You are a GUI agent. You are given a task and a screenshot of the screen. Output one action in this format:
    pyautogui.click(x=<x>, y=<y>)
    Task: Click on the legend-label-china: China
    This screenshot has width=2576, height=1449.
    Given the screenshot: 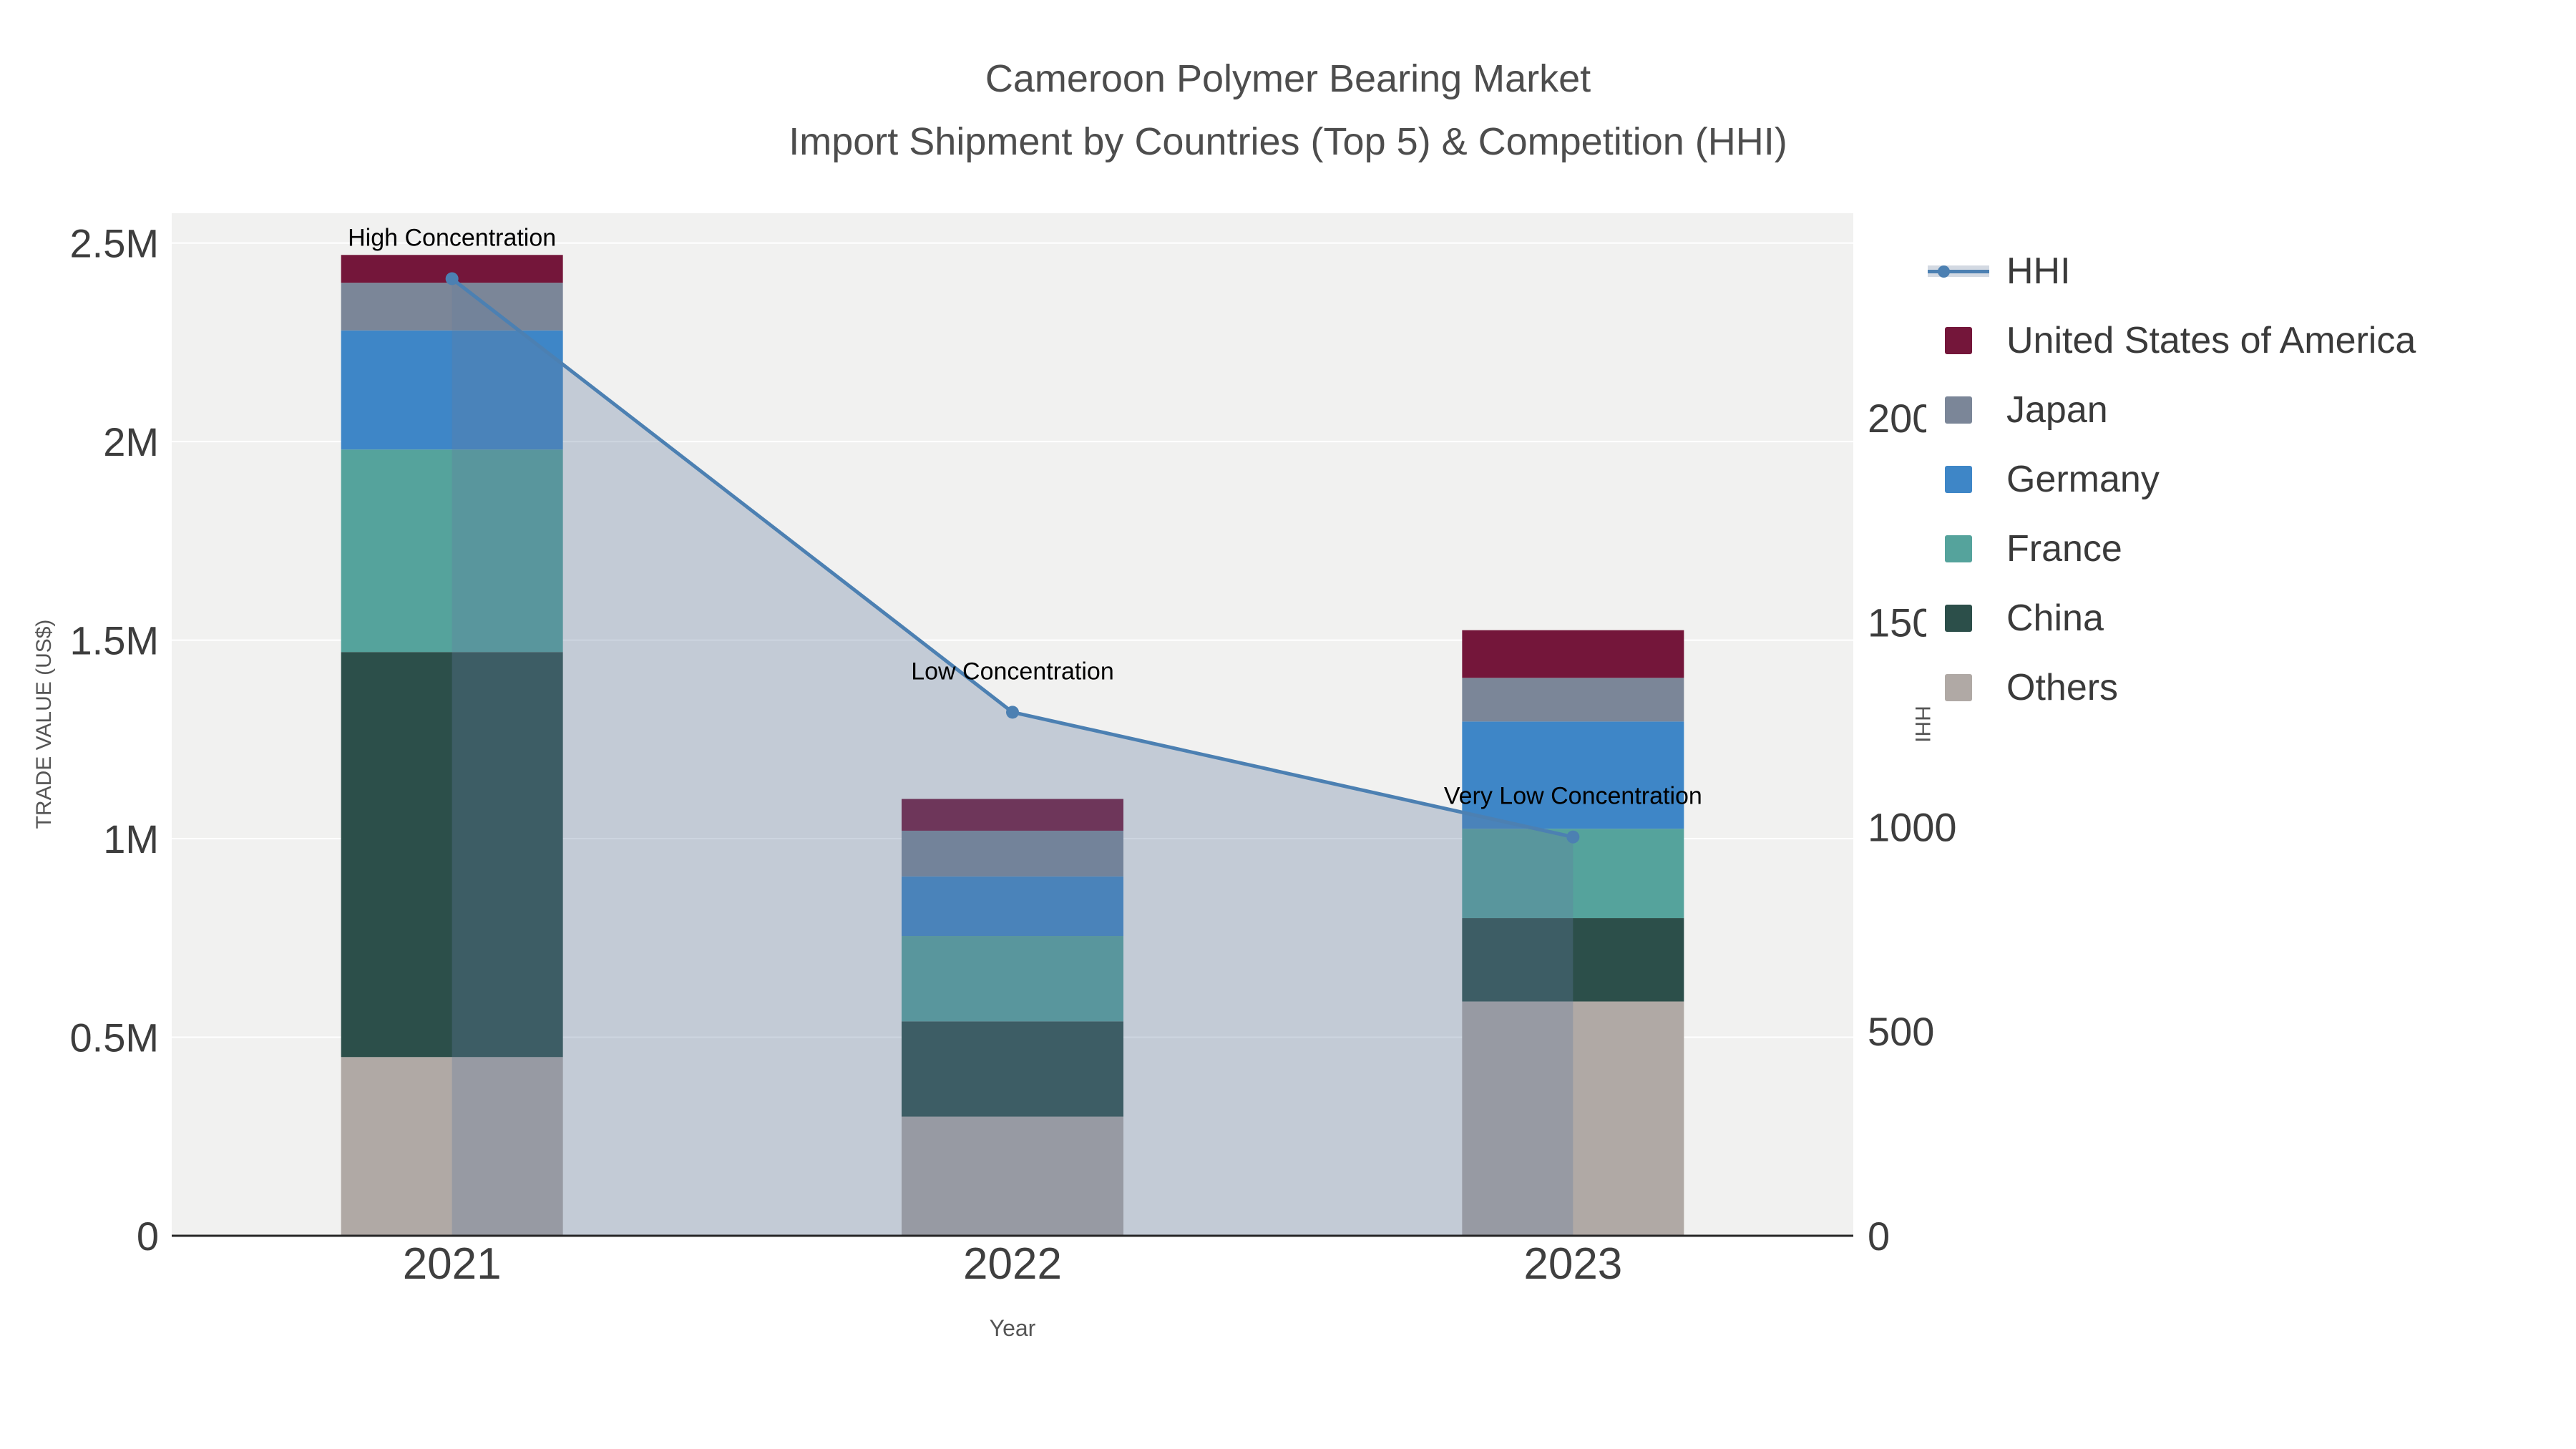 What is the action you would take?
    pyautogui.click(x=2055, y=618)
    